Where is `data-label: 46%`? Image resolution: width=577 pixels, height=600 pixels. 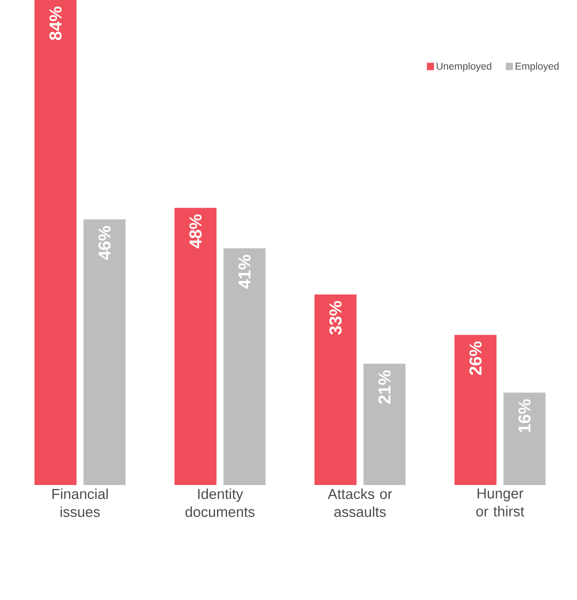
data-label: 46% is located at coordinates (104, 243).